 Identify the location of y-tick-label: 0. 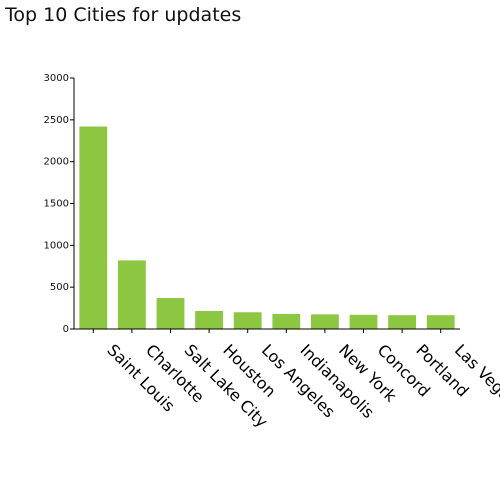
(66, 329).